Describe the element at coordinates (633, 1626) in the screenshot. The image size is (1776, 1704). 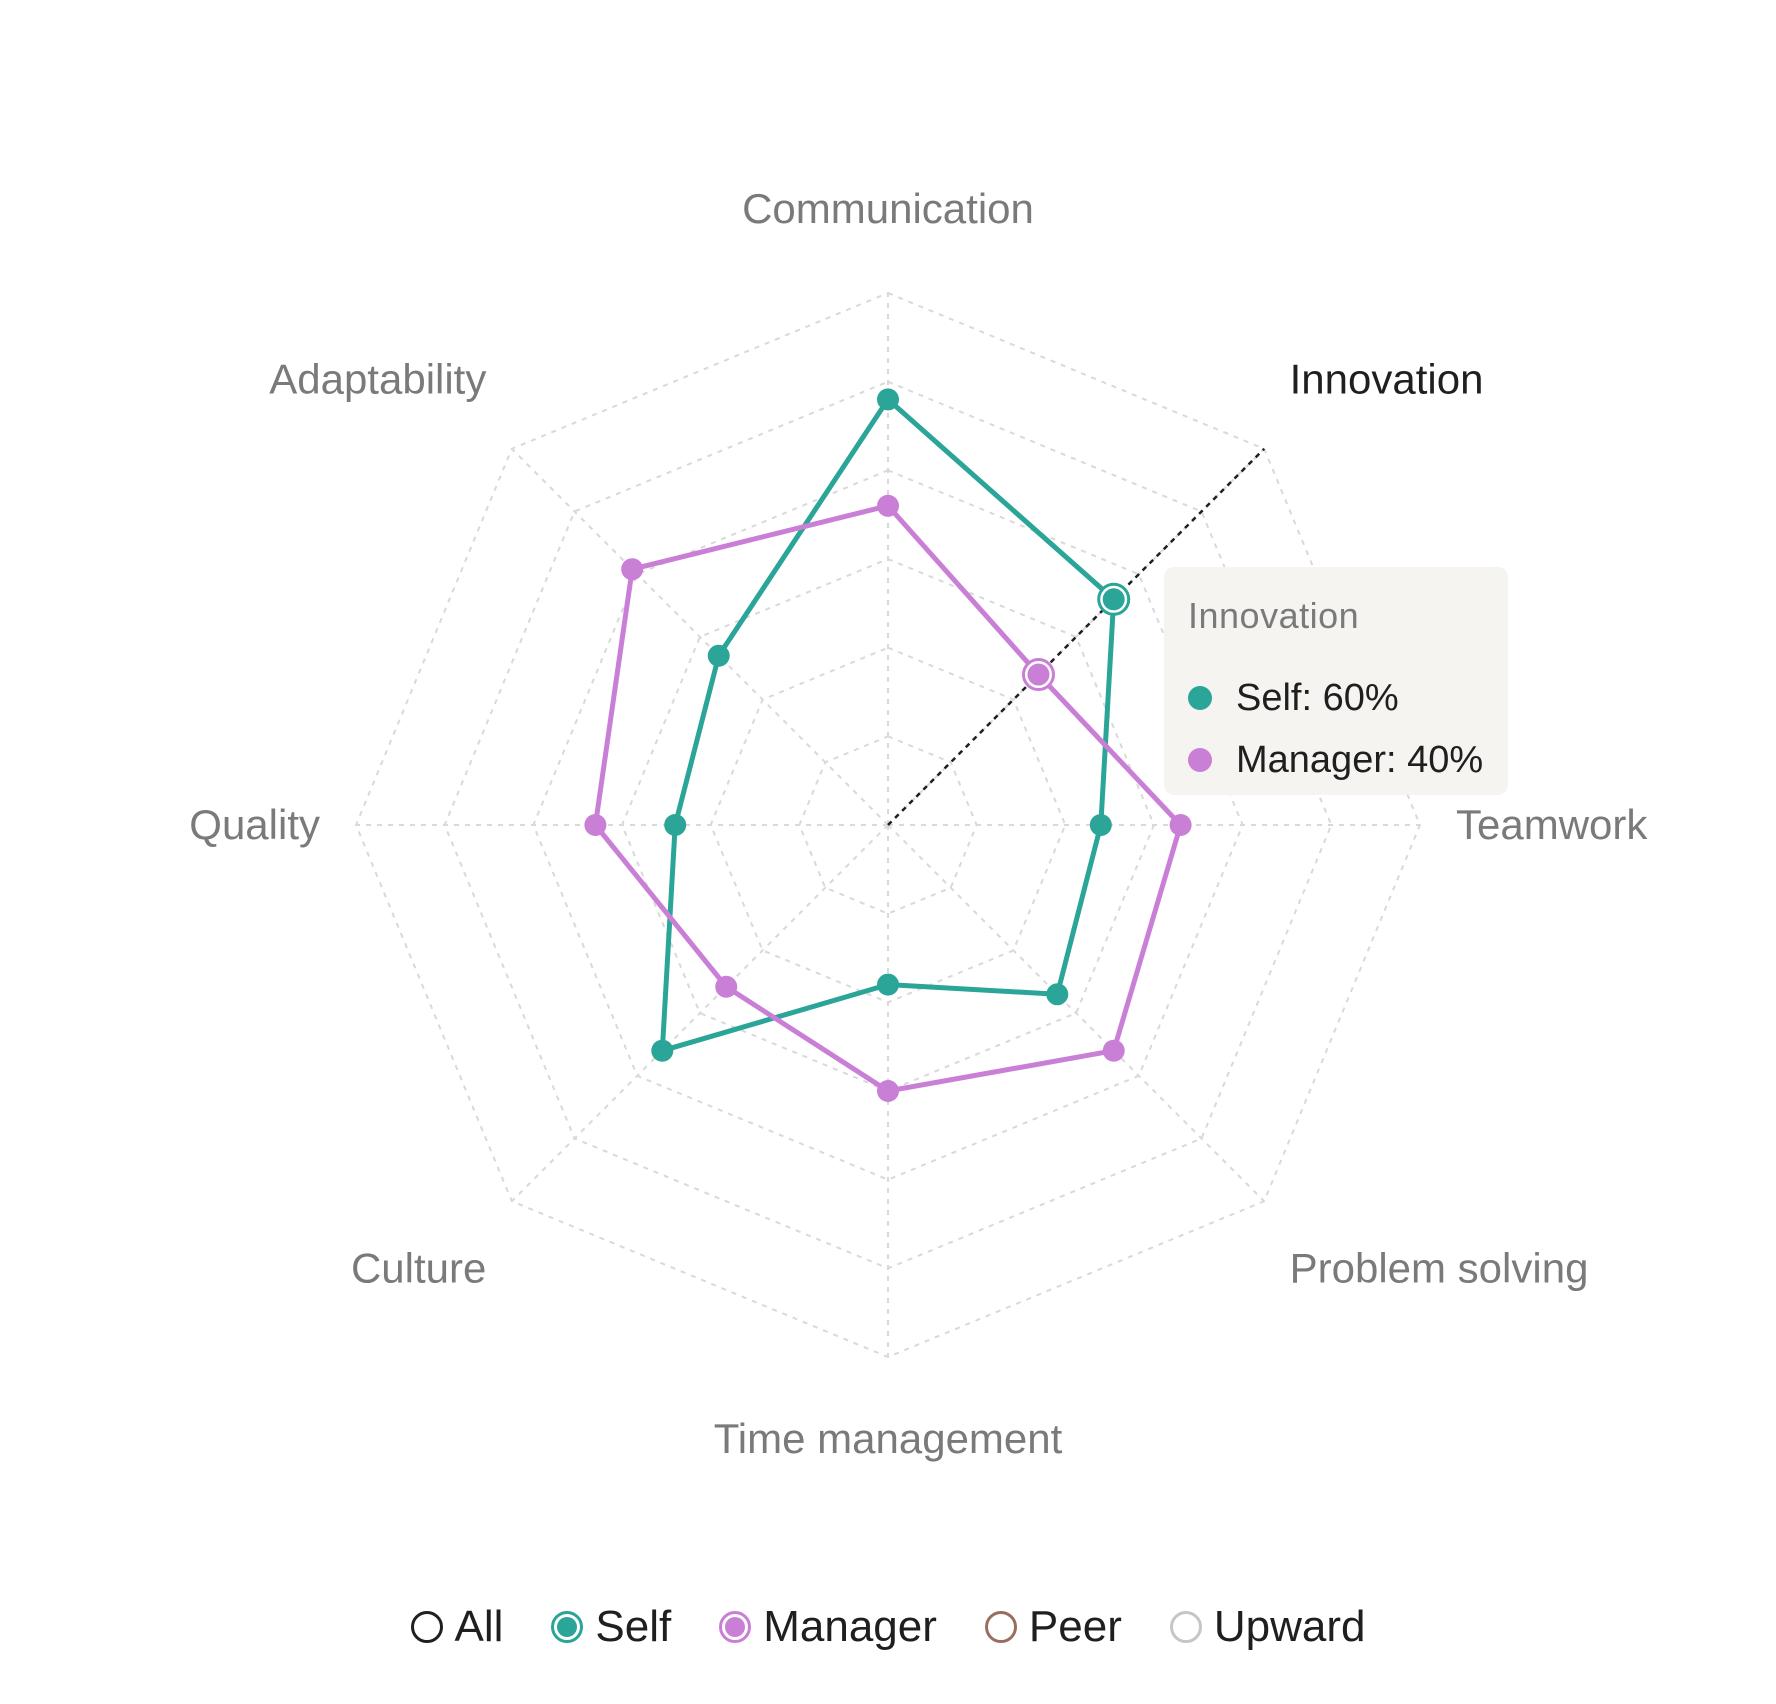
I see `legend-label-self: Self` at that location.